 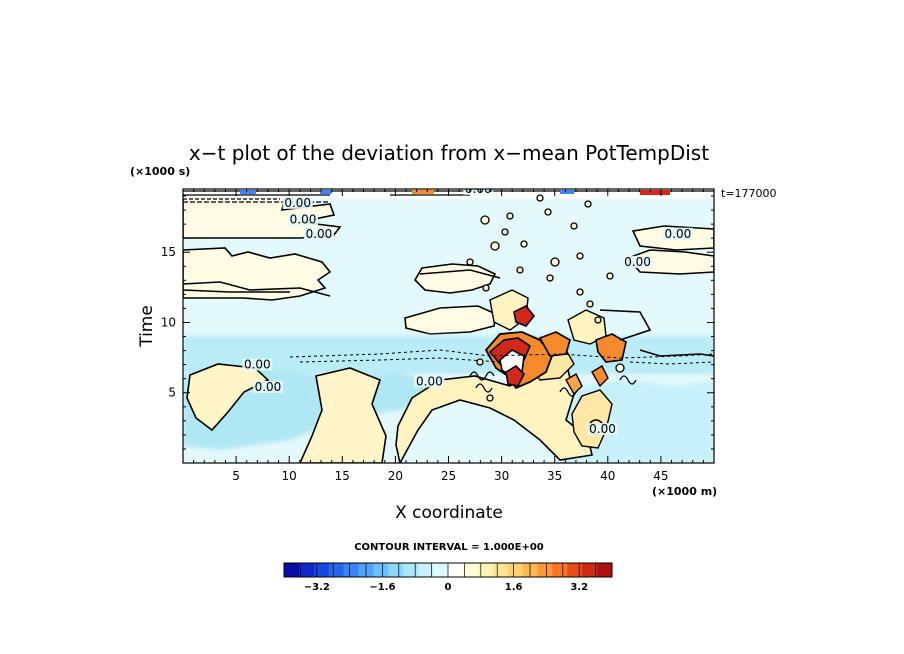 I want to click on x-tick-label: 10, so click(x=289, y=476).